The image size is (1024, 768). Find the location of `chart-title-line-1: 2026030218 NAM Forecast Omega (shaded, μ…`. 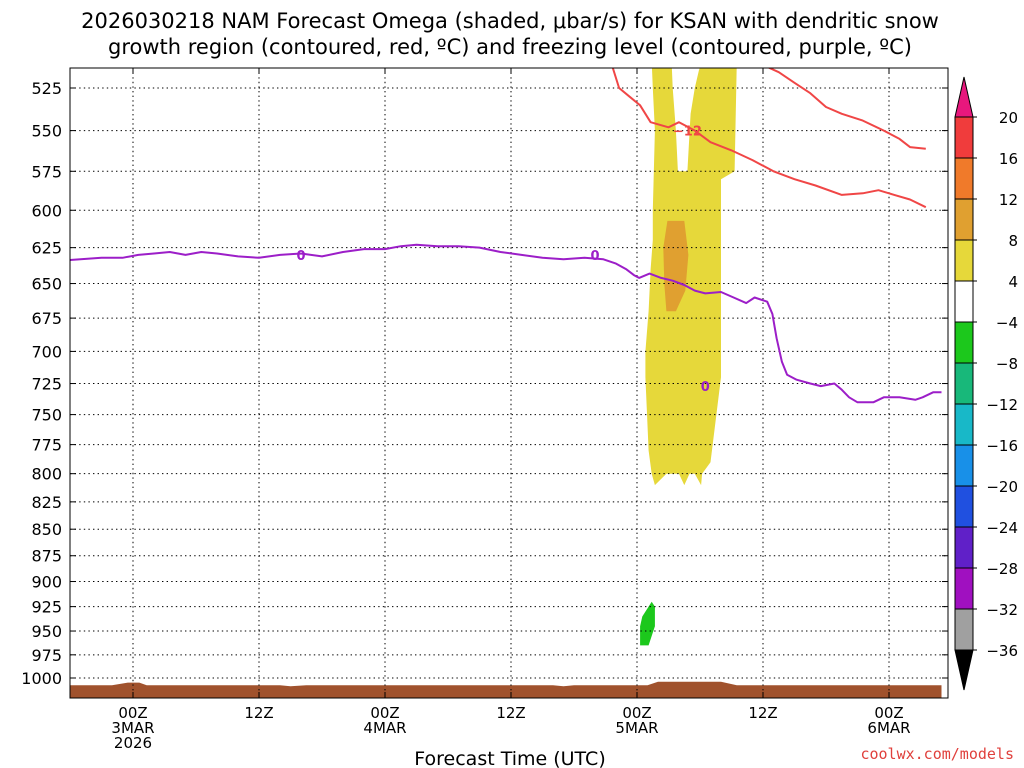

chart-title-line-1: 2026030218 NAM Forecast Omega (shaded, μ… is located at coordinates (510, 21).